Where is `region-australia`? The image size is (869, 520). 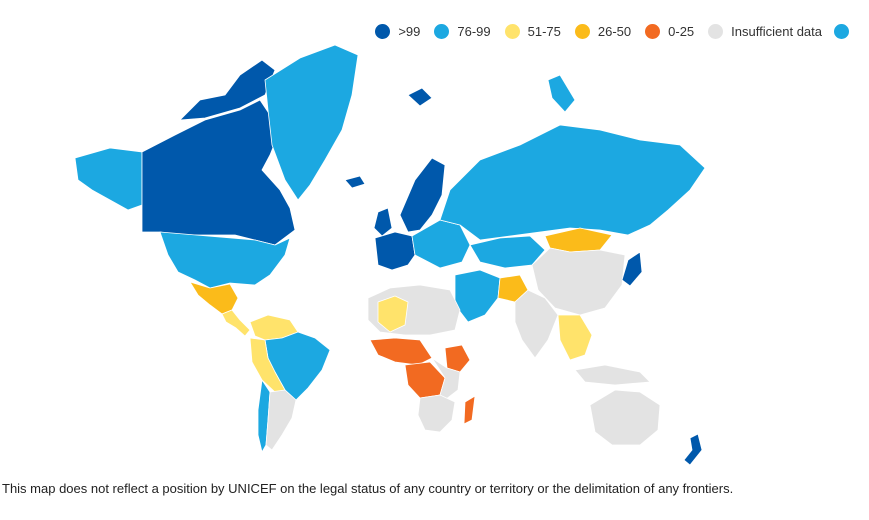 region-australia is located at coordinates (625, 417).